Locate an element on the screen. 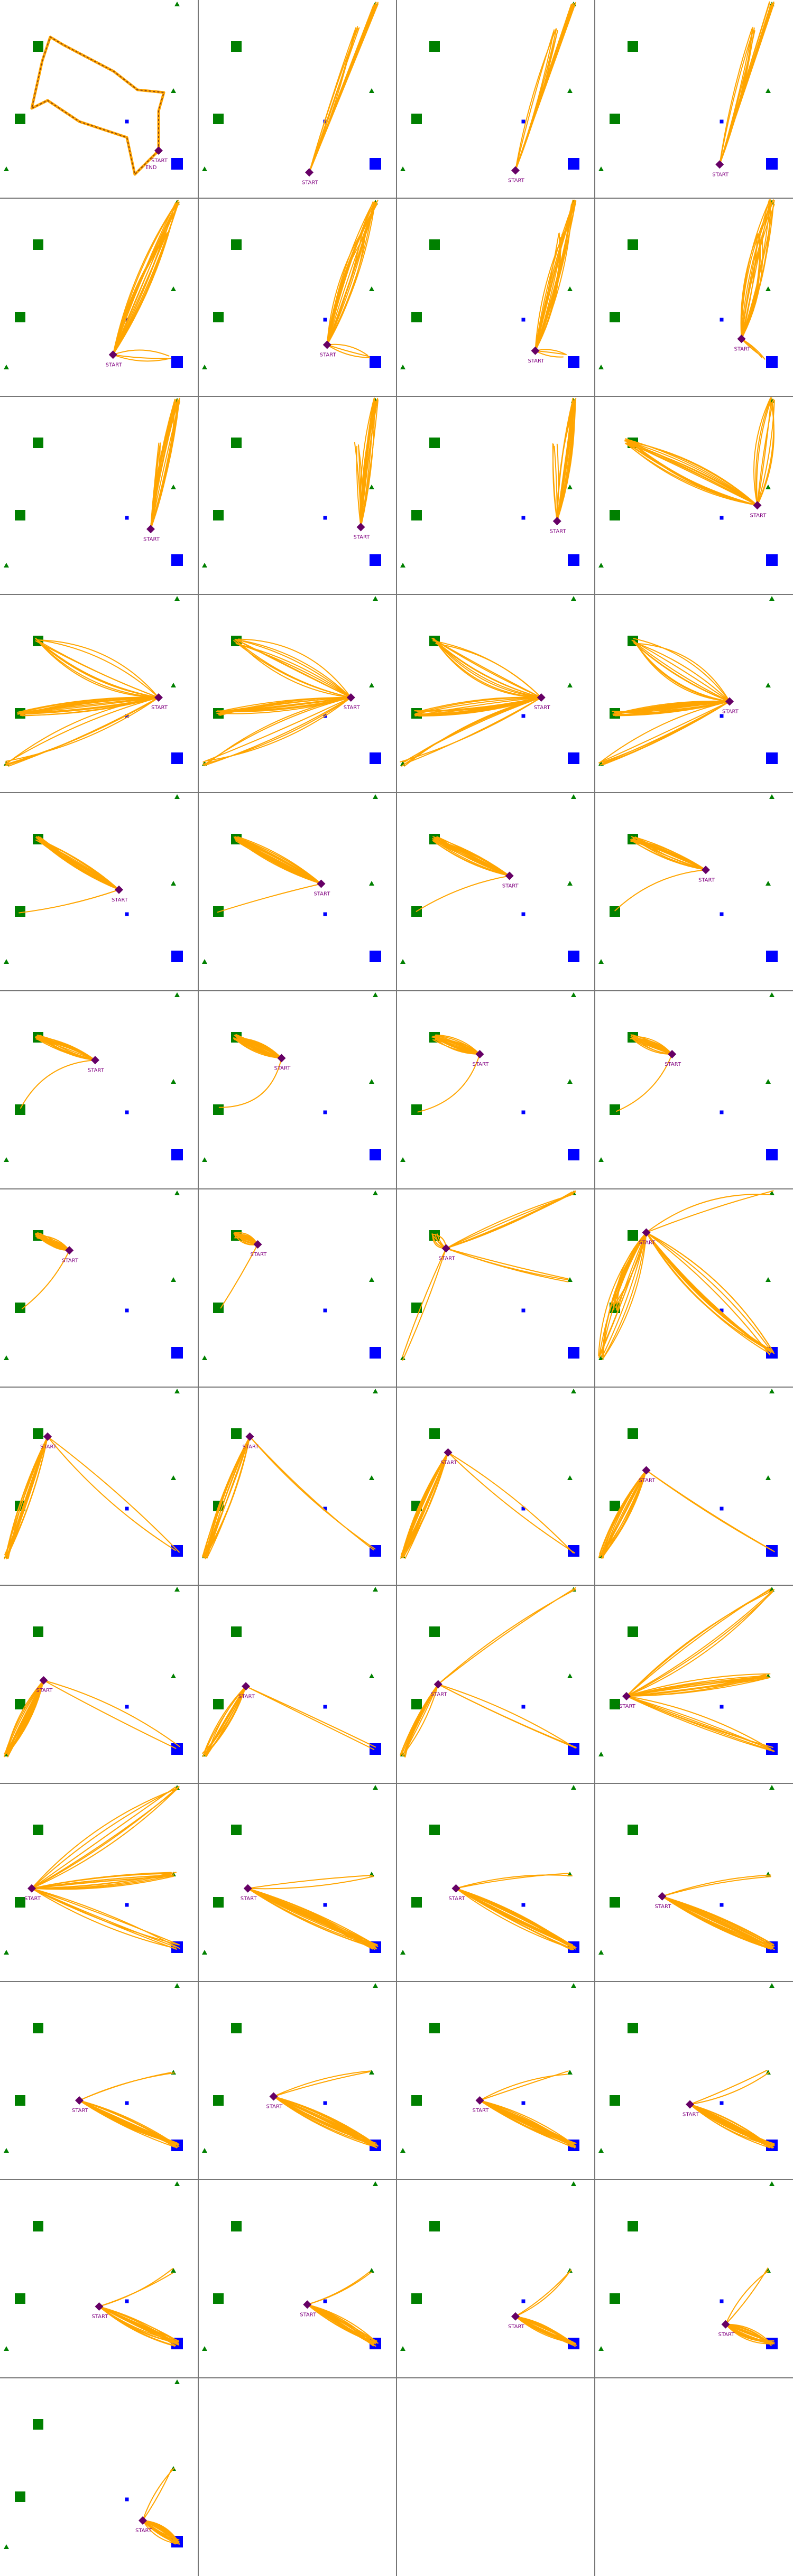 Image resolution: width=793 pixels, height=2576 pixels. trajectory-panel-46: START is located at coordinates (297, 2279).